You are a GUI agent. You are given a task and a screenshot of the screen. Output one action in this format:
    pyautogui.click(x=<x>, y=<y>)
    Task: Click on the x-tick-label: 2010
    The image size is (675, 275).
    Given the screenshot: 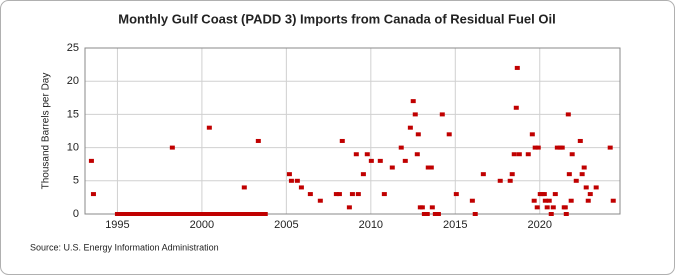 What is the action you would take?
    pyautogui.click(x=371, y=225)
    